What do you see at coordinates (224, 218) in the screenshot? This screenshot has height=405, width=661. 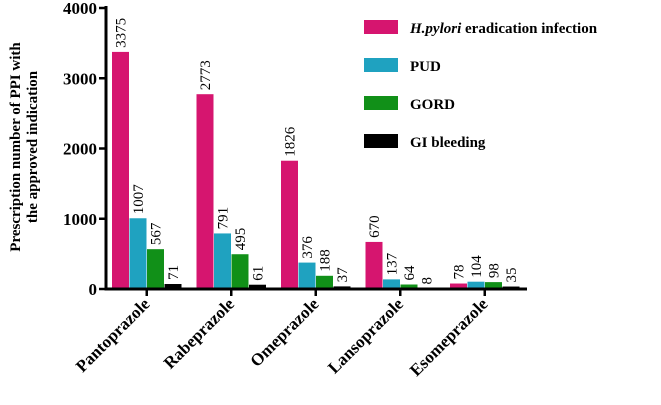 I see `data-label-rabeprazole-series-2: 791` at bounding box center [224, 218].